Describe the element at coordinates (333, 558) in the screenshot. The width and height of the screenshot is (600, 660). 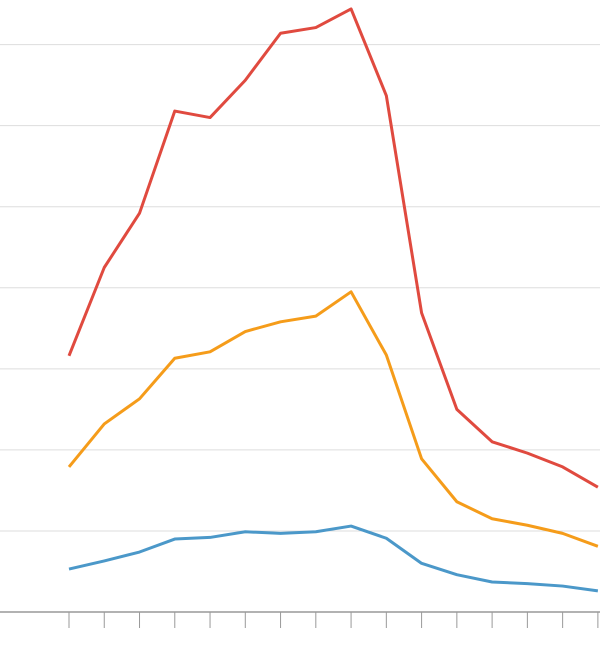
I see `series-line` at that location.